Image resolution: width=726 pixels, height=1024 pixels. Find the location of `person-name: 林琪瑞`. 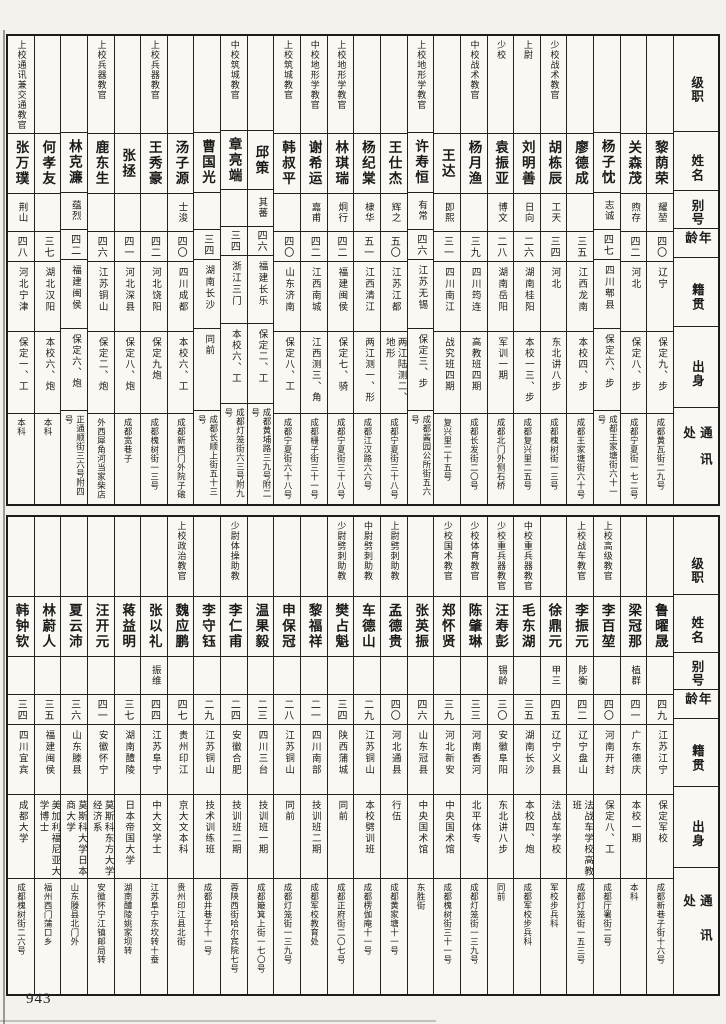

person-name: 林琪瑞 is located at coordinates (341, 163).